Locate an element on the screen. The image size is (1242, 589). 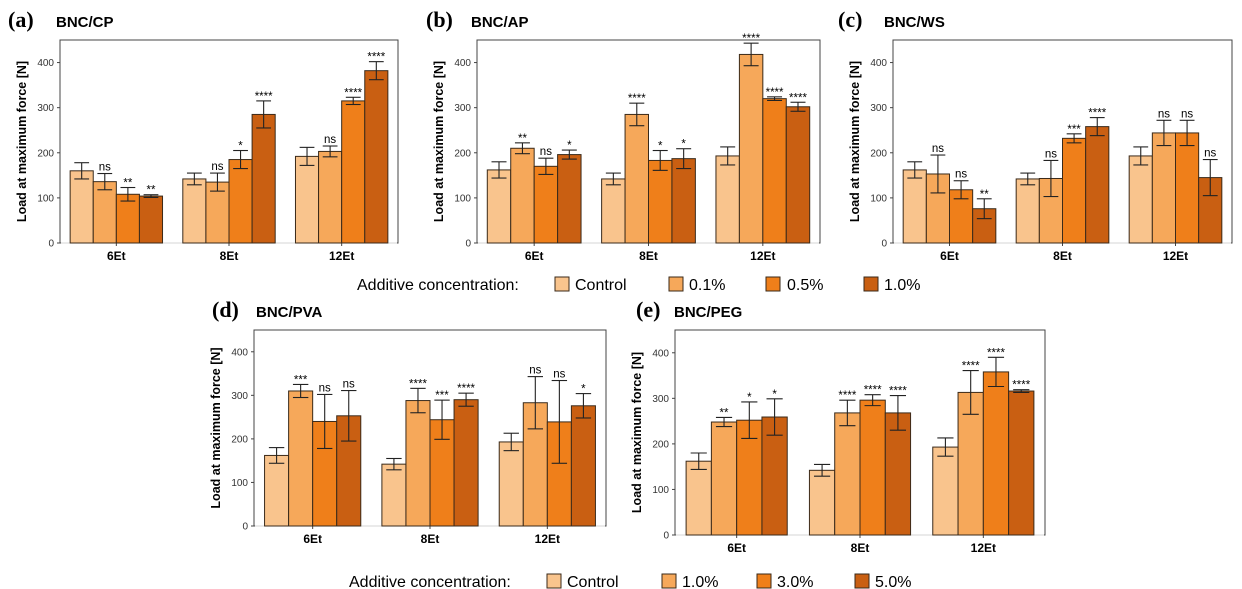
legend-label: 3.0% is located at coordinates (795, 581).